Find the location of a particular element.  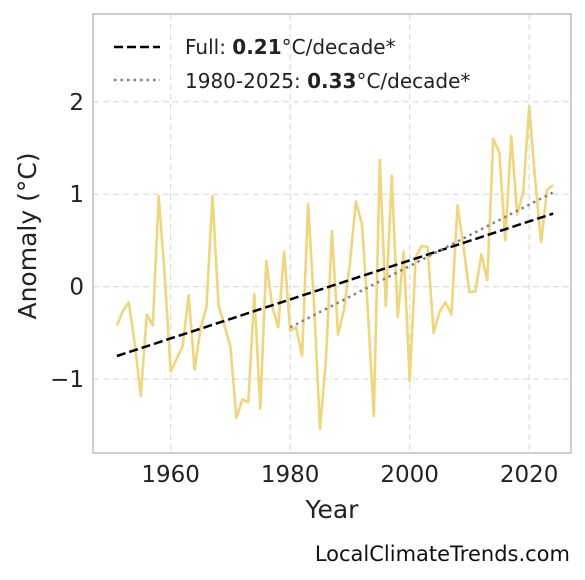

x-axis-title: Year is located at coordinates (332, 509).